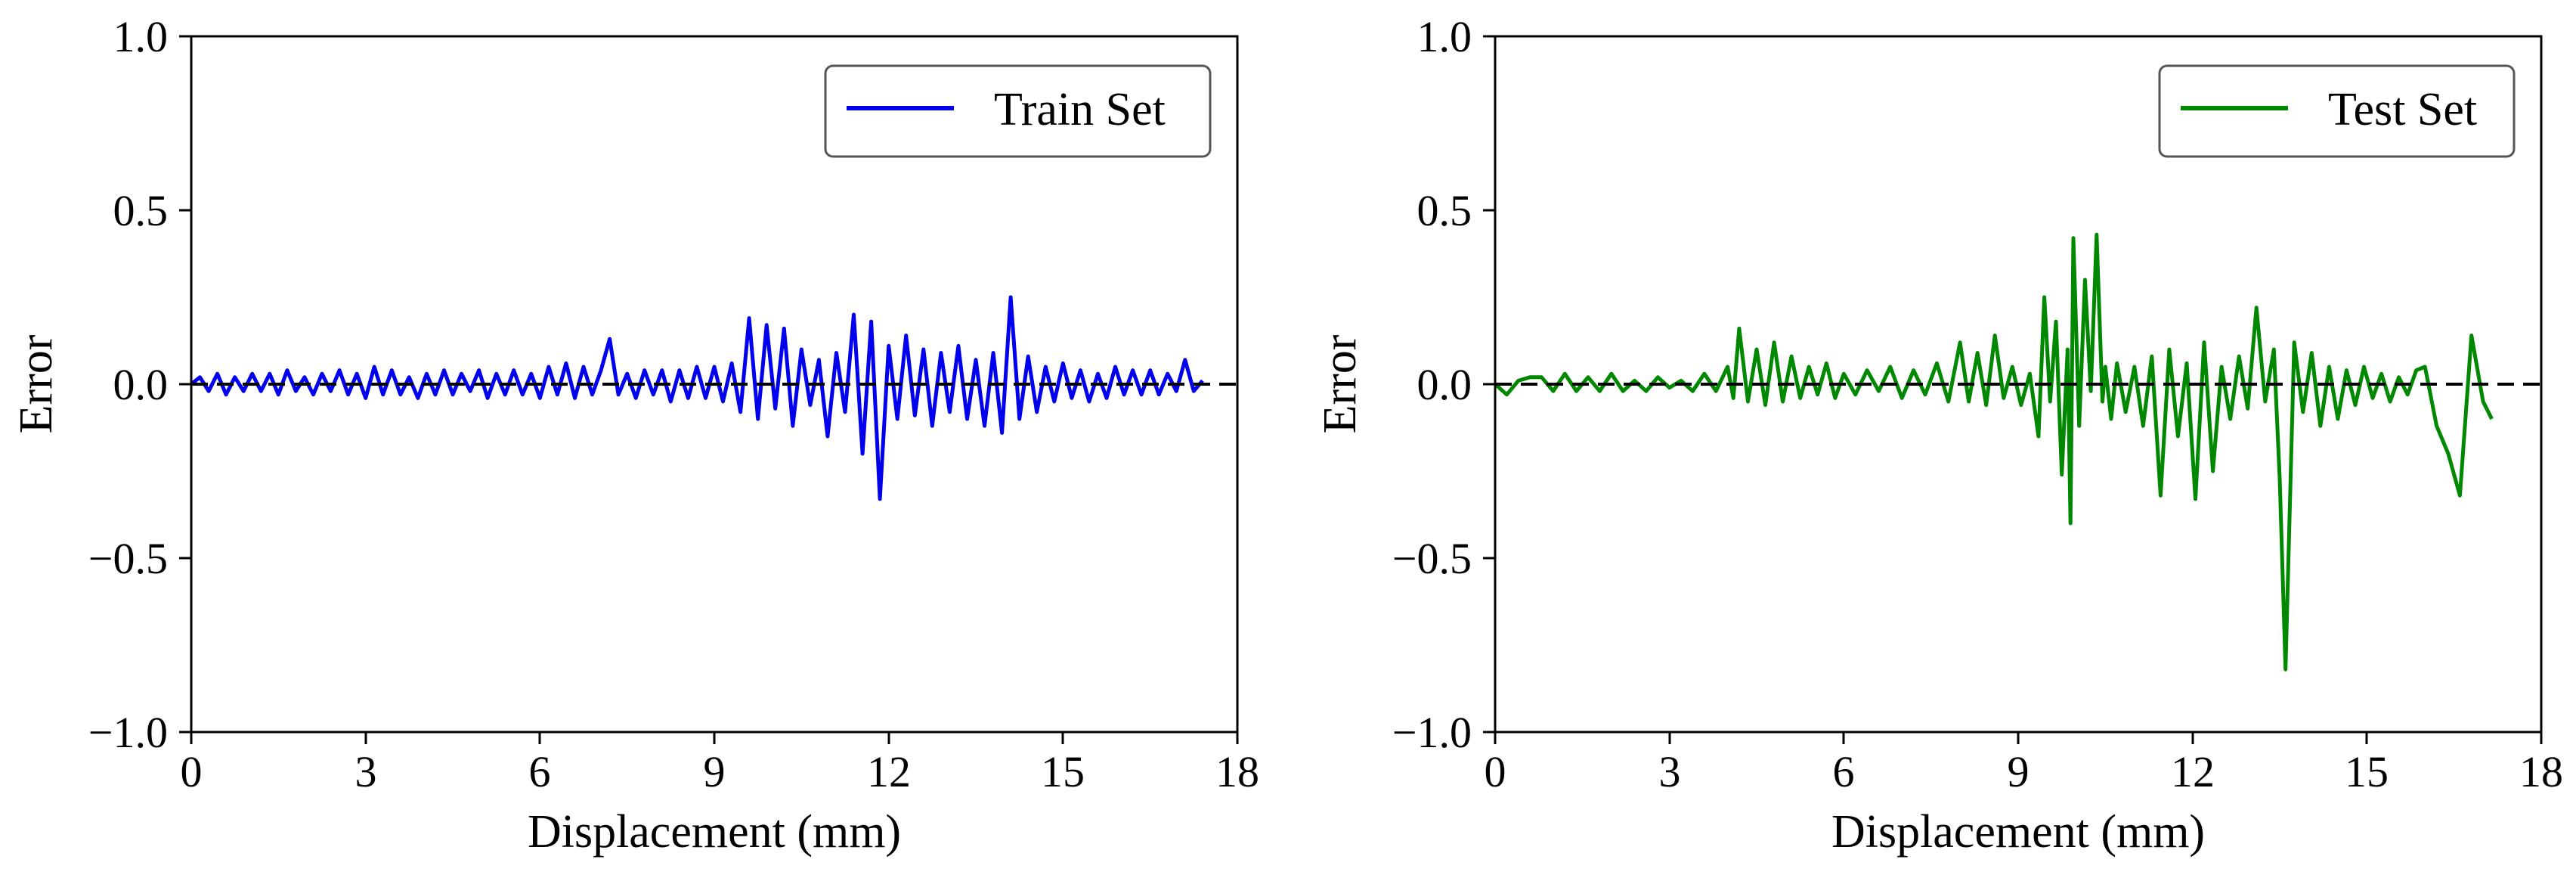 The image size is (2576, 878). I want to click on train-set-series-line, so click(697, 398).